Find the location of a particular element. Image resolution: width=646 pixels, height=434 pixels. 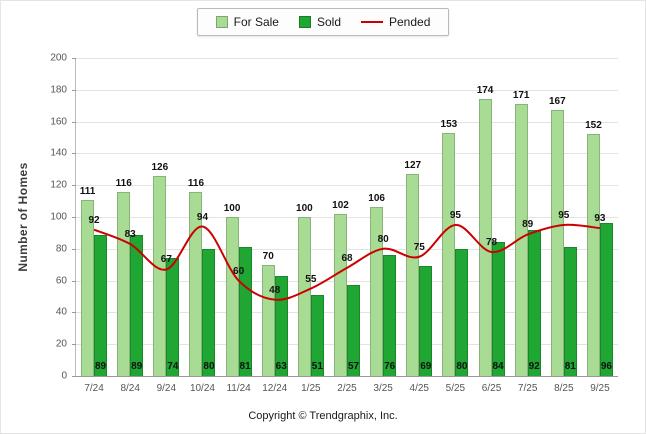

x-axis-tick-label: 1/25 is located at coordinates (311, 388).